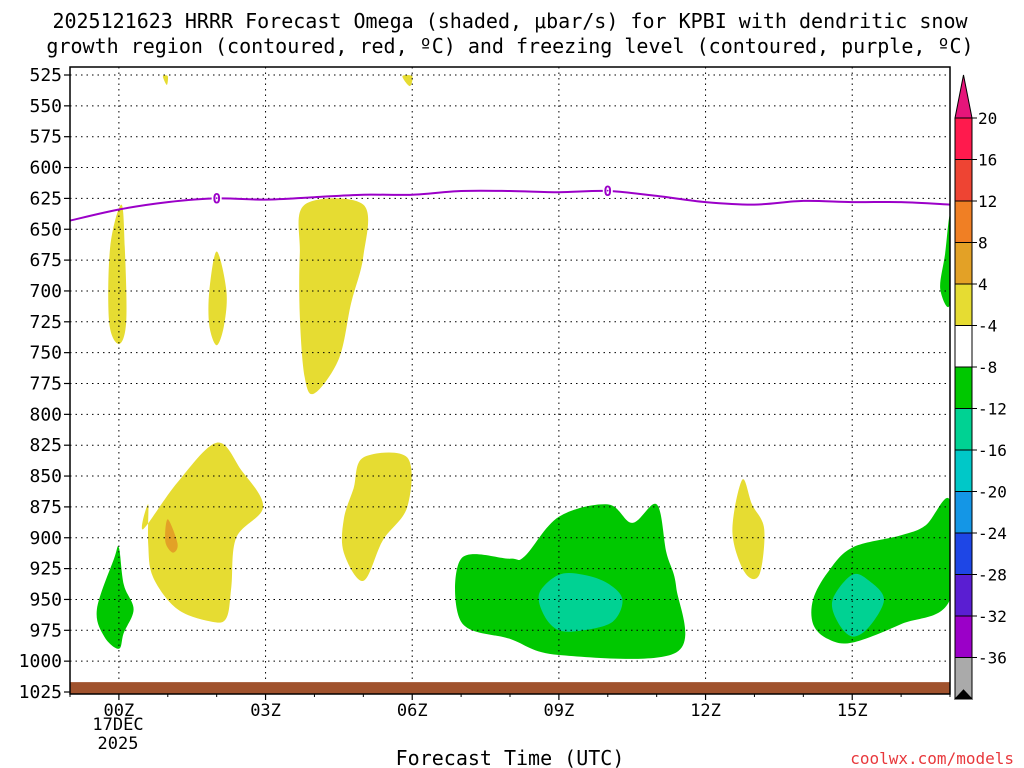  I want to click on y-tick-label-675: 675, so click(45, 260).